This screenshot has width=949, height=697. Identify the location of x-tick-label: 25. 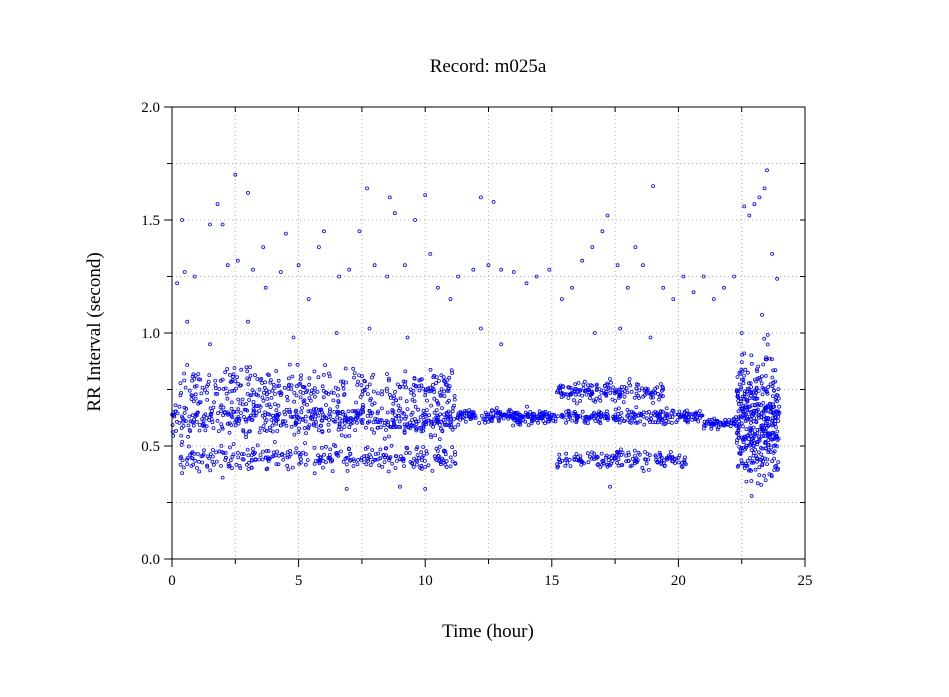
(805, 581).